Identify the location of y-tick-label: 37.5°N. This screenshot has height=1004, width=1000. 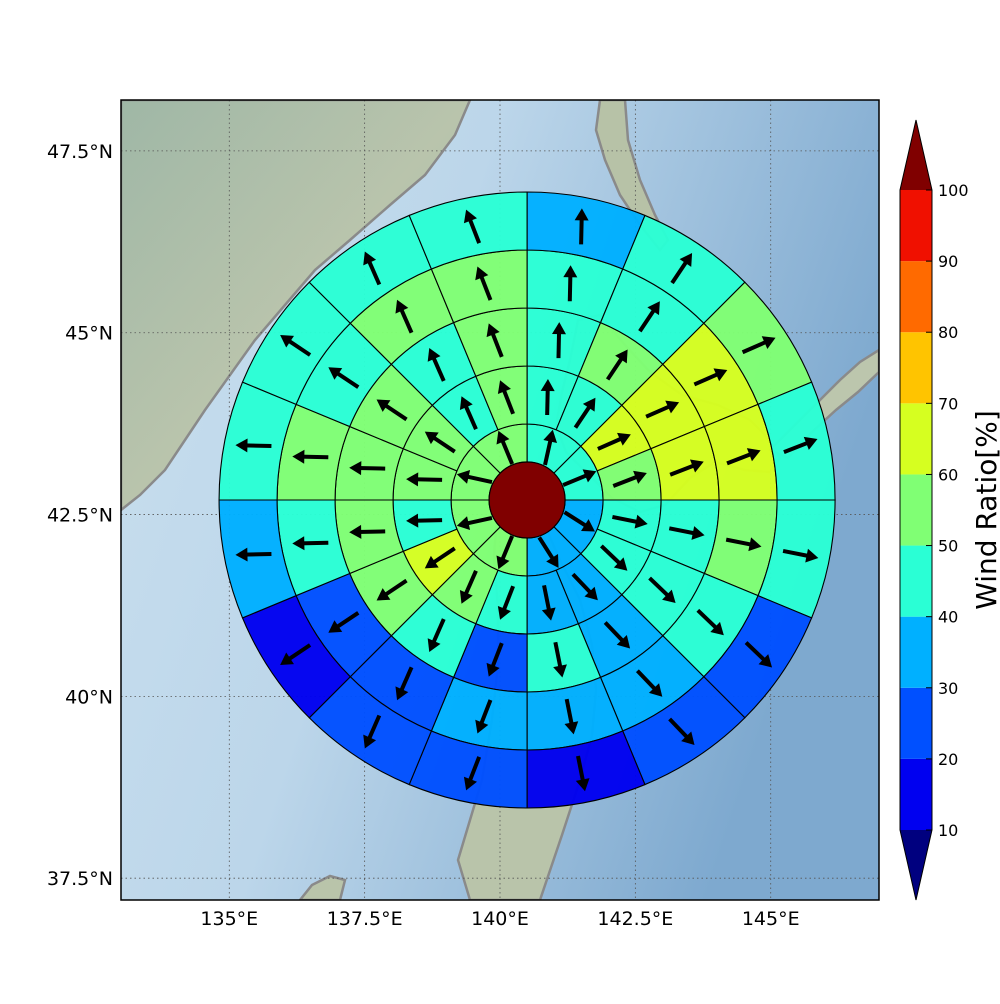
(80, 879).